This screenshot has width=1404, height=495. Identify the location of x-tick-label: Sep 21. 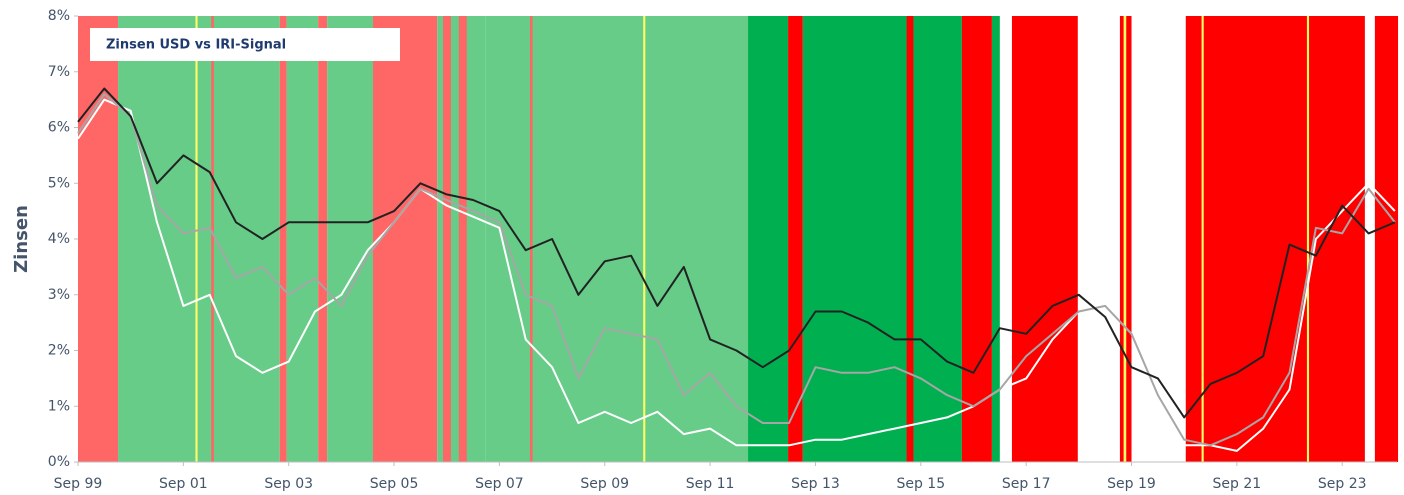
(1237, 484).